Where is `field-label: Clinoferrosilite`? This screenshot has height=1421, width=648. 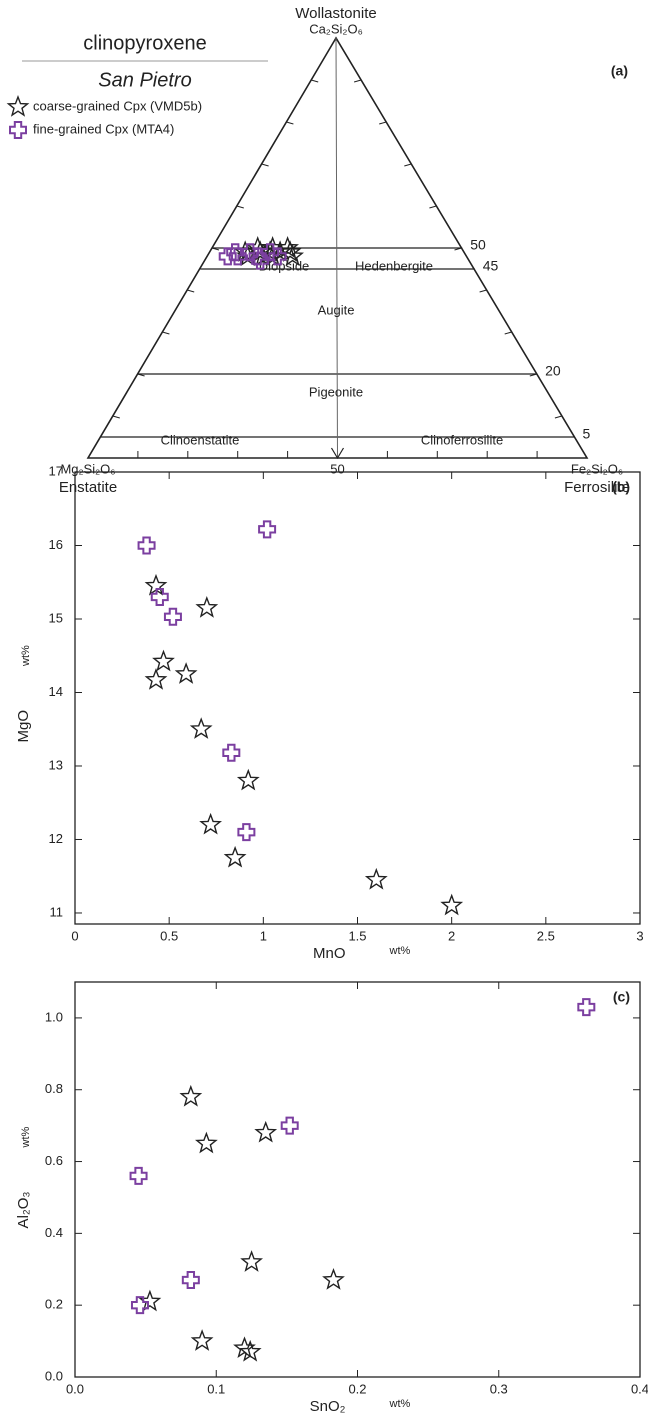
field-label: Clinoferrosilite is located at coordinates (462, 439).